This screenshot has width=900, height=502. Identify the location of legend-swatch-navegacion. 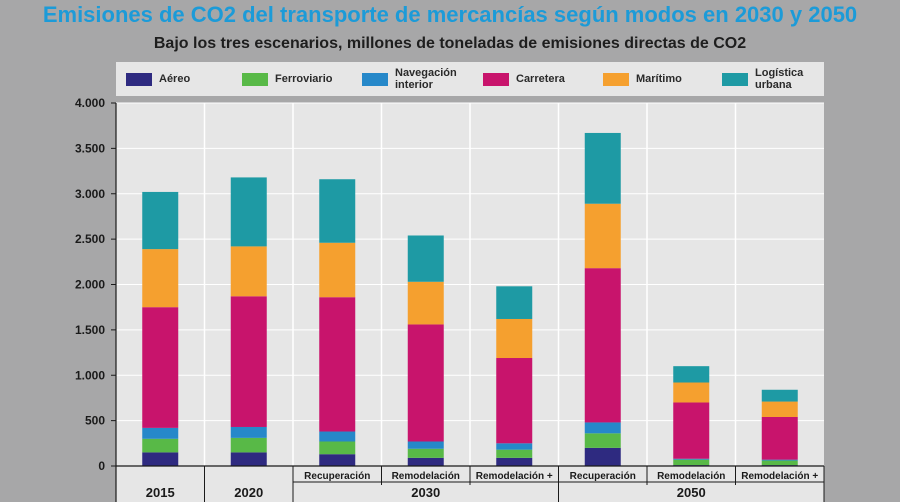
(375, 79).